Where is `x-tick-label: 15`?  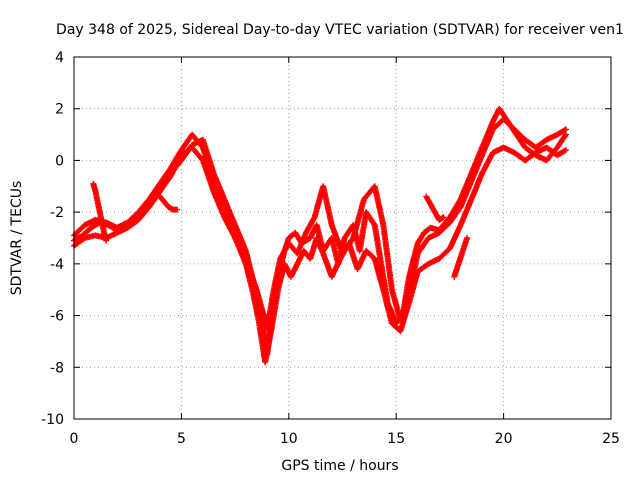
x-tick-label: 15 is located at coordinates (396, 439).